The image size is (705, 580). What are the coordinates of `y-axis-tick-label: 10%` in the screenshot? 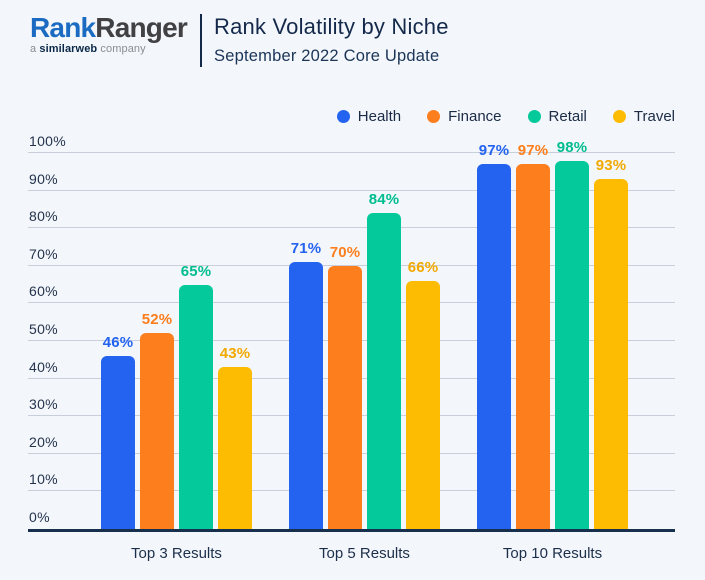 It's located at (43, 479).